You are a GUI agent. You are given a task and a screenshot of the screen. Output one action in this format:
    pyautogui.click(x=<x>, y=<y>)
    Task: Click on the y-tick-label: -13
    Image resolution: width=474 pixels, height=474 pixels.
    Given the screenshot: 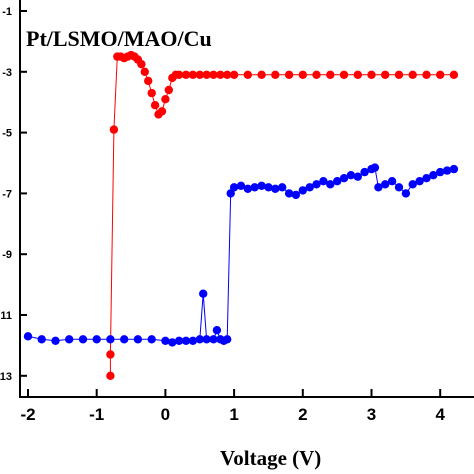 What is the action you would take?
    pyautogui.click(x=6, y=377)
    